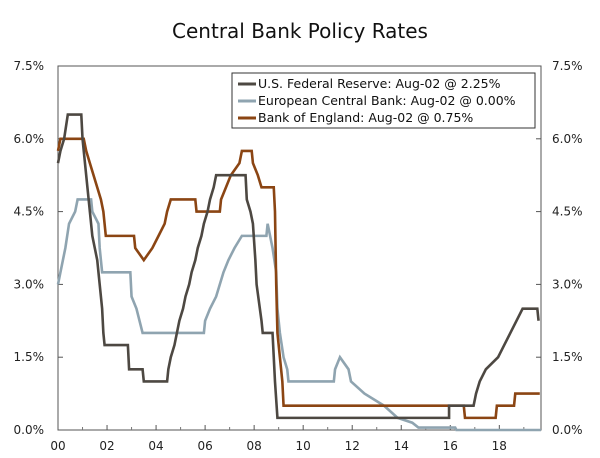  What do you see at coordinates (567, 430) in the screenshot?
I see `y-tick-label-right: 0.0%` at bounding box center [567, 430].